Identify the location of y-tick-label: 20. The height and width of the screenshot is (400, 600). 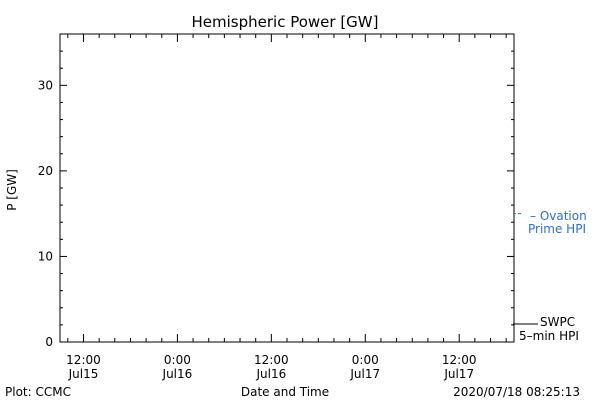
(45, 171).